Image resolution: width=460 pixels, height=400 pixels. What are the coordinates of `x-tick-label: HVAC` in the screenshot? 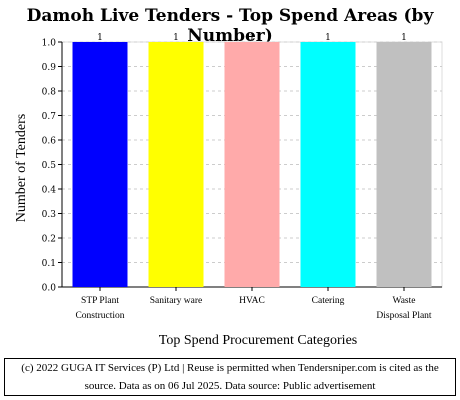 It's located at (252, 301).